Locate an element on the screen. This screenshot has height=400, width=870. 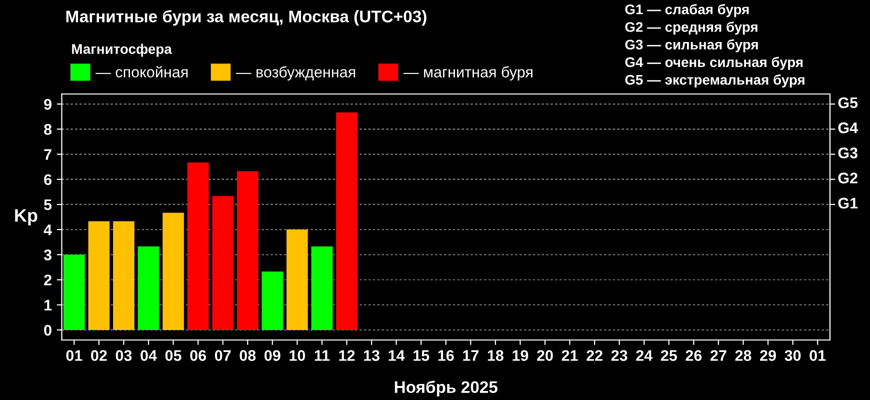
y-tick-label: 6 is located at coordinates (48, 180).